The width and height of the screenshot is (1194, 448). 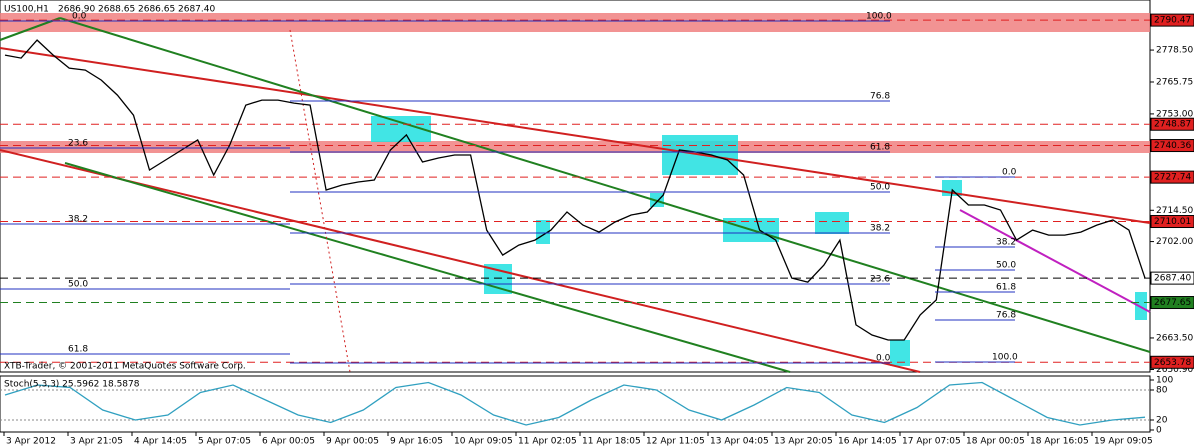 I want to click on price-line, so click(x=575, y=403).